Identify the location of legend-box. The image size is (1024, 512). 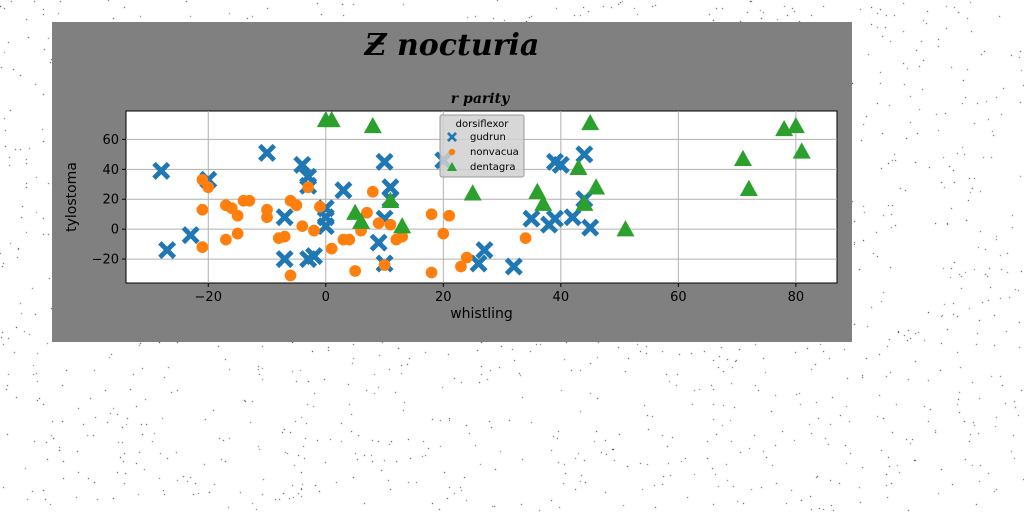
(482, 146).